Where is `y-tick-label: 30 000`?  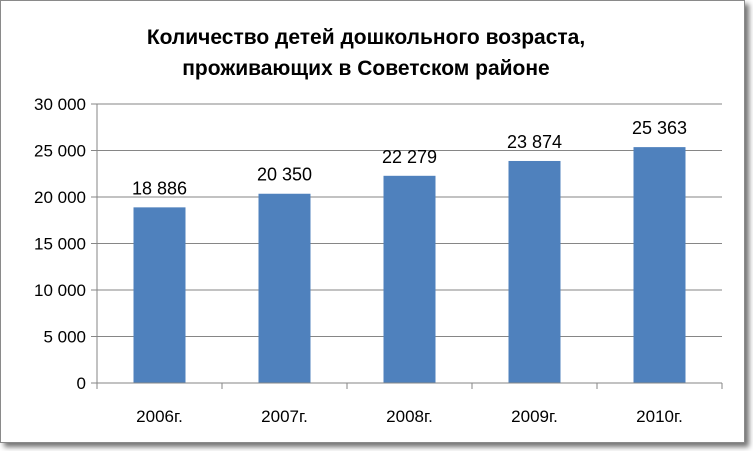 y-tick-label: 30 000 is located at coordinates (60, 104).